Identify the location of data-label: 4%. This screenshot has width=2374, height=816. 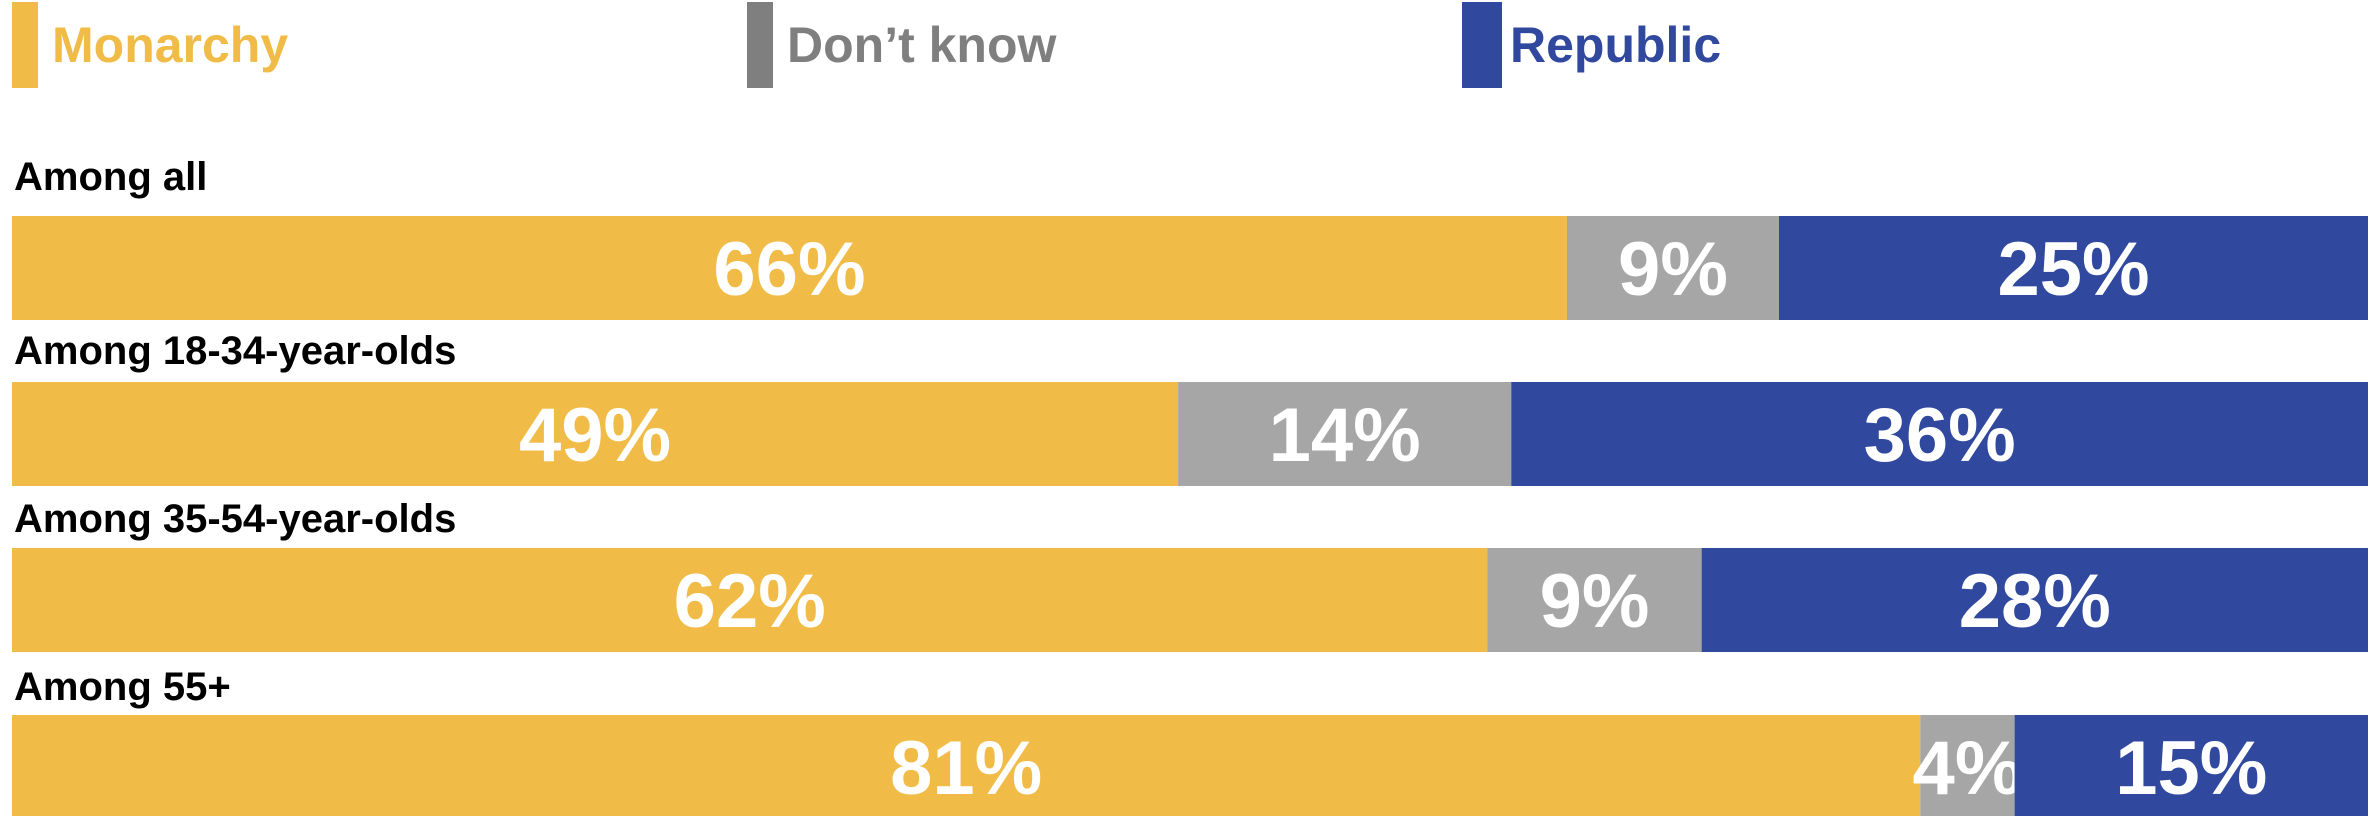
(1968, 768).